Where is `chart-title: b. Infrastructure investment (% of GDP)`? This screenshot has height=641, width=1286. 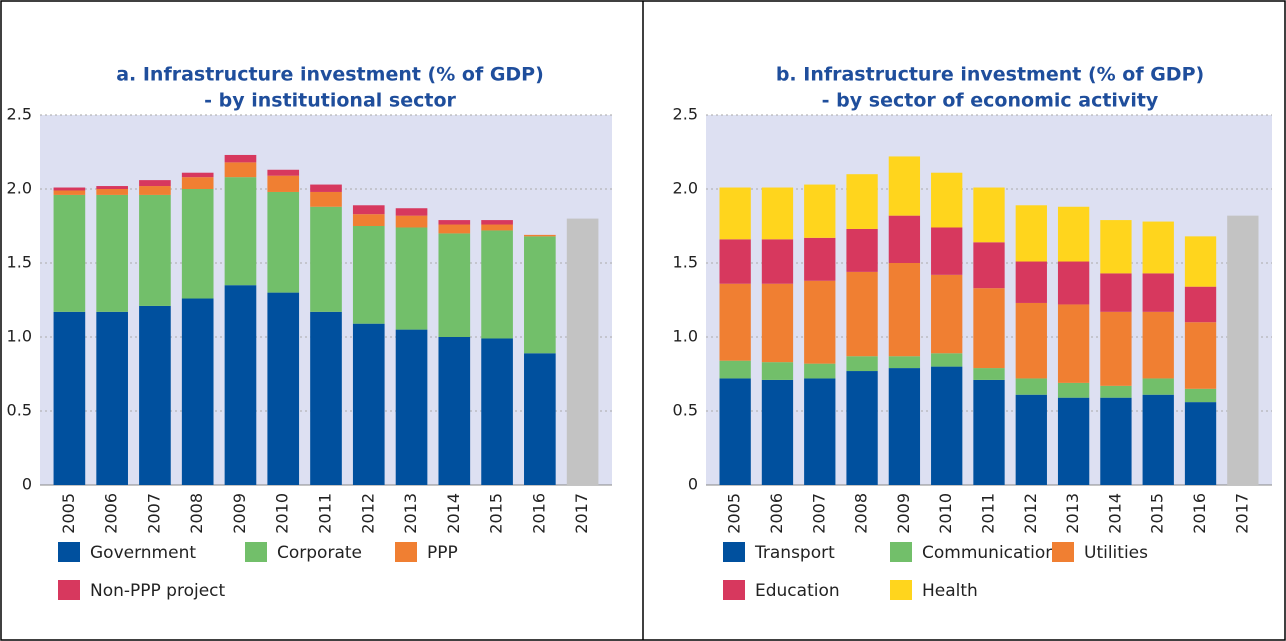 chart-title: b. Infrastructure investment (% of GDP) is located at coordinates (990, 75).